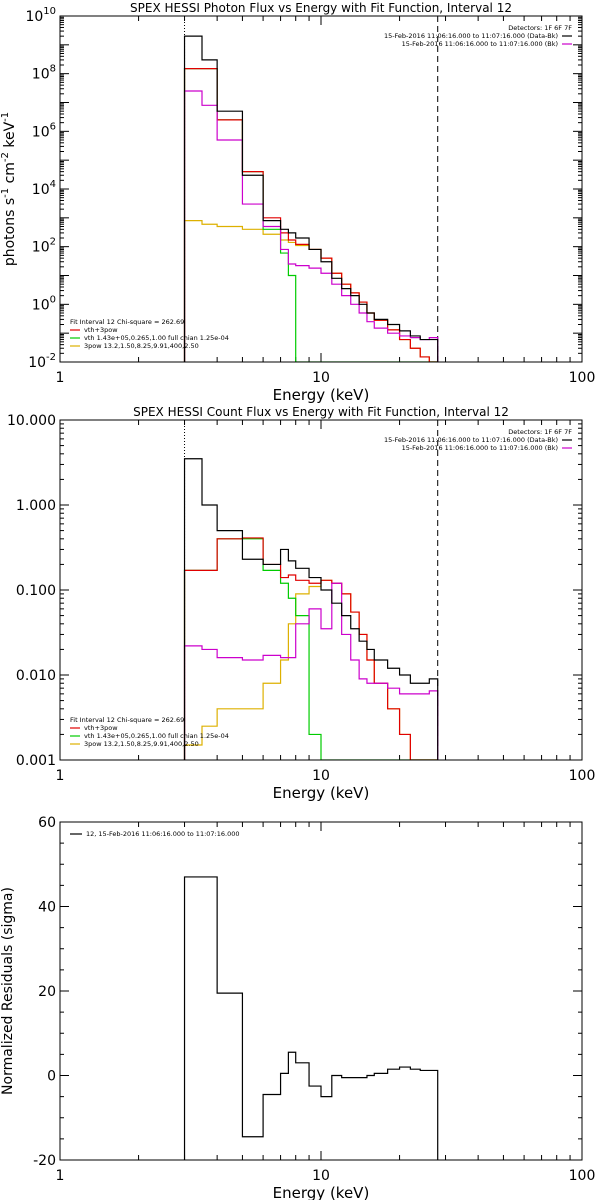 Image resolution: width=600 pixels, height=1204 pixels. Describe the element at coordinates (47, 992) in the screenshot. I see `y-tick-label: 20` at that location.